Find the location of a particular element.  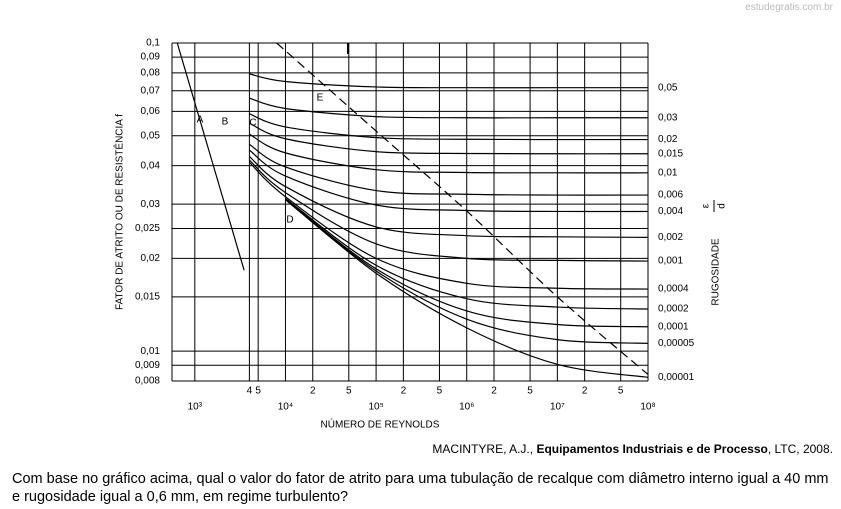

y-tick-label: 0,02 is located at coordinates (151, 258).